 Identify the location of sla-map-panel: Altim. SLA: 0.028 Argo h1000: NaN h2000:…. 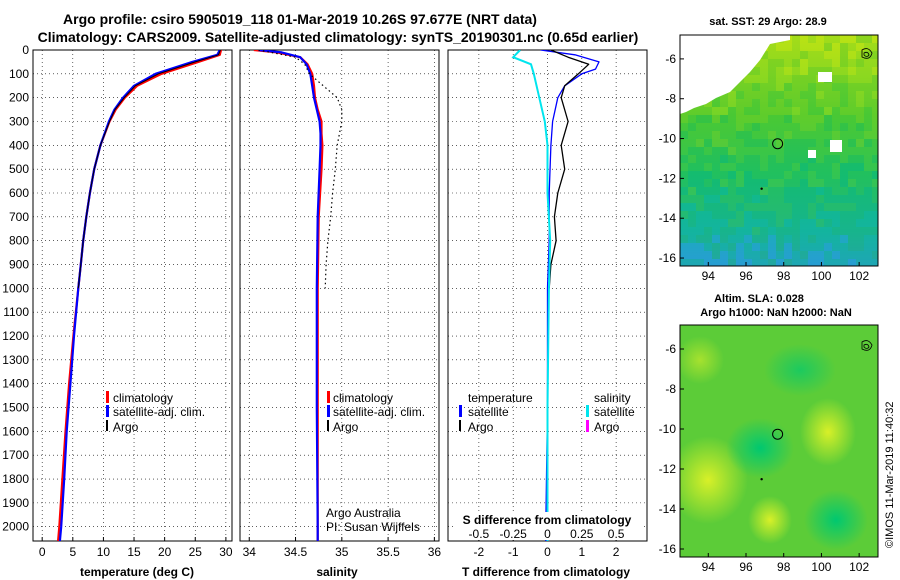
(769, 433).